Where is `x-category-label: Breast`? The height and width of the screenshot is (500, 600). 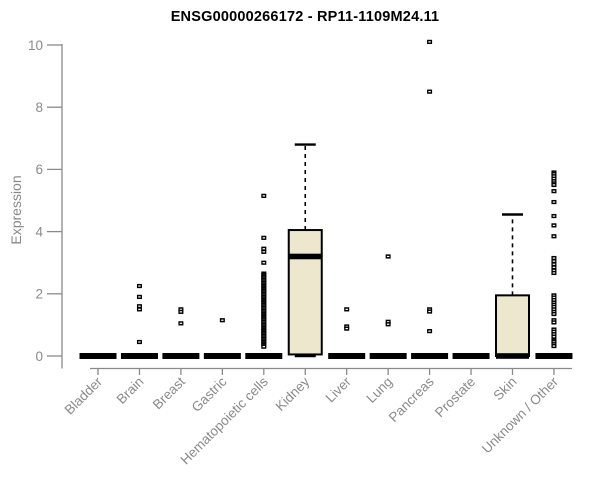
x-category-label: Breast is located at coordinates (169, 393).